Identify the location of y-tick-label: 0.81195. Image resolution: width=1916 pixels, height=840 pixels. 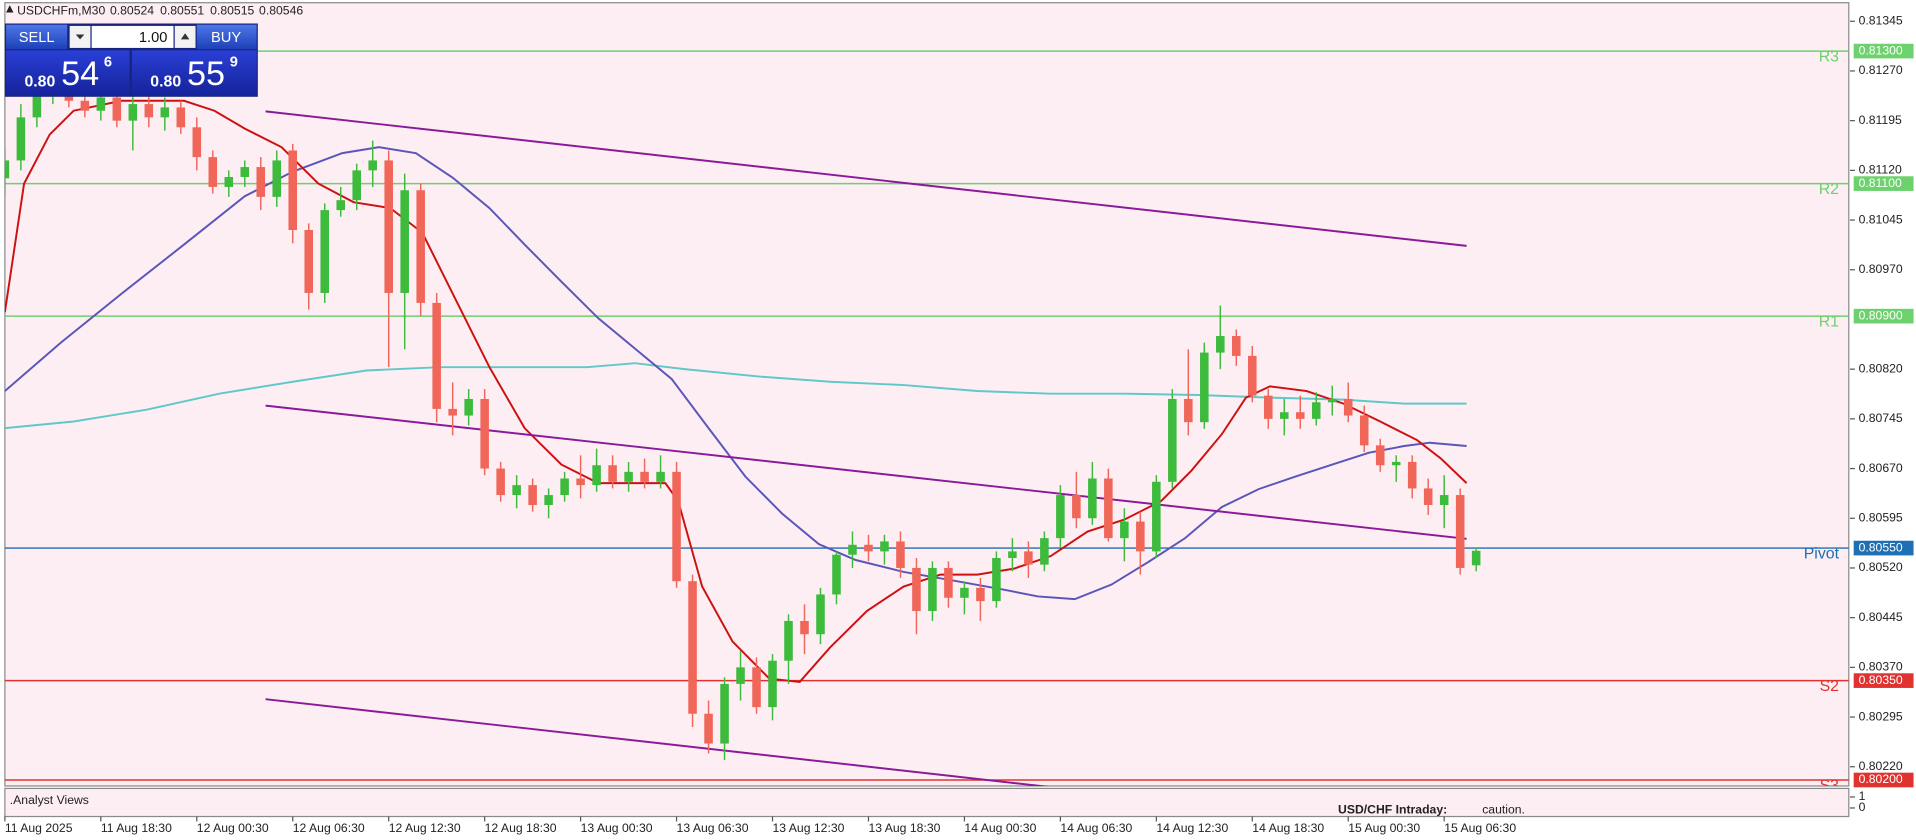
(1880, 120).